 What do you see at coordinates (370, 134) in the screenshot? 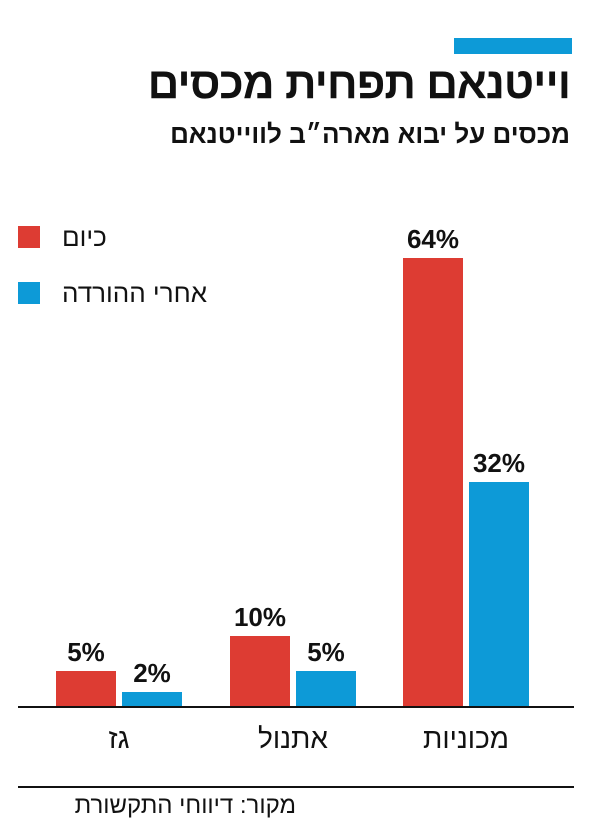
I see `chart-subtitle: מכסים על יבוא מארה״ב לווייטנאם` at bounding box center [370, 134].